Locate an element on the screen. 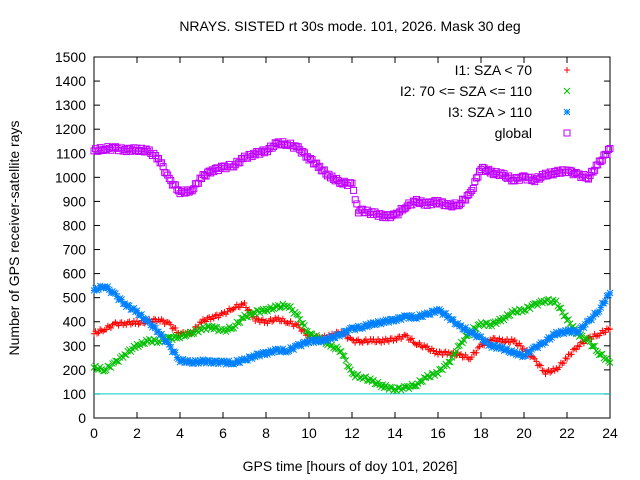  x-tick-label: 10 is located at coordinates (309, 433).